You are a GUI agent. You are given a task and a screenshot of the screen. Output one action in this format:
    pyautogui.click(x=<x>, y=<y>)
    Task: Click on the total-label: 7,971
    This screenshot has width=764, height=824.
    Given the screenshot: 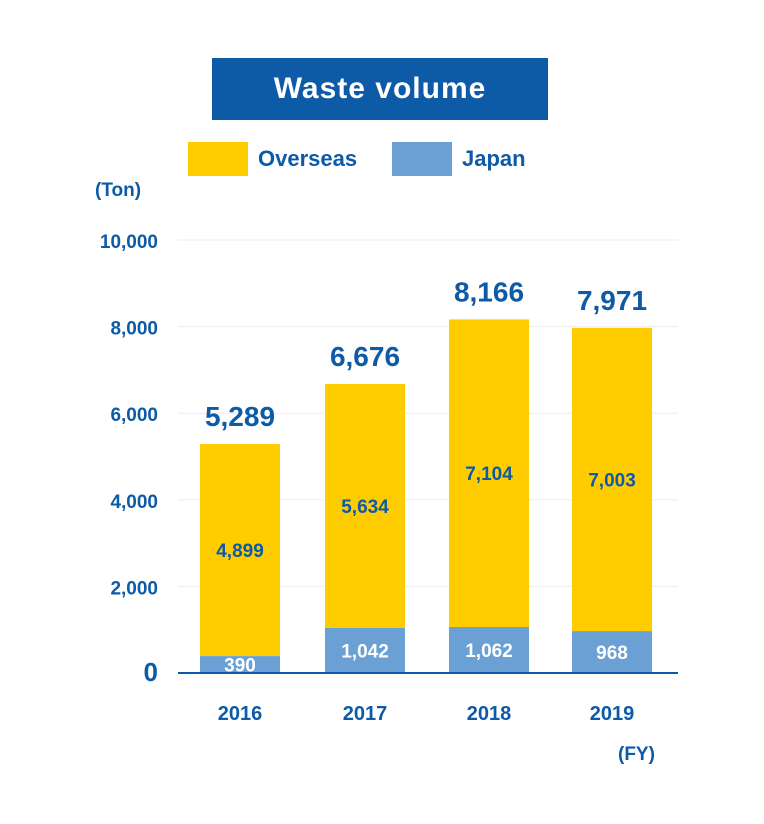 What is the action you would take?
    pyautogui.click(x=612, y=300)
    